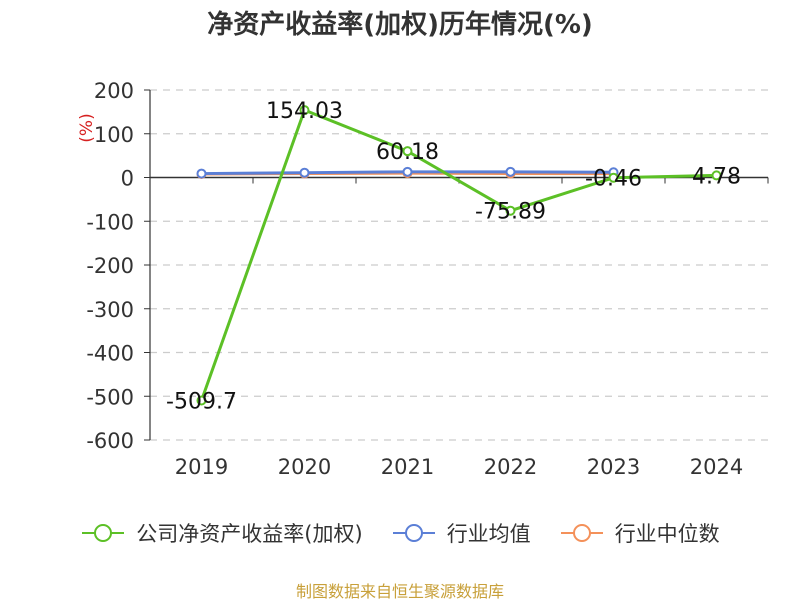 This screenshot has height=602, width=800. I want to click on y-tick-label: -600, so click(110, 441).